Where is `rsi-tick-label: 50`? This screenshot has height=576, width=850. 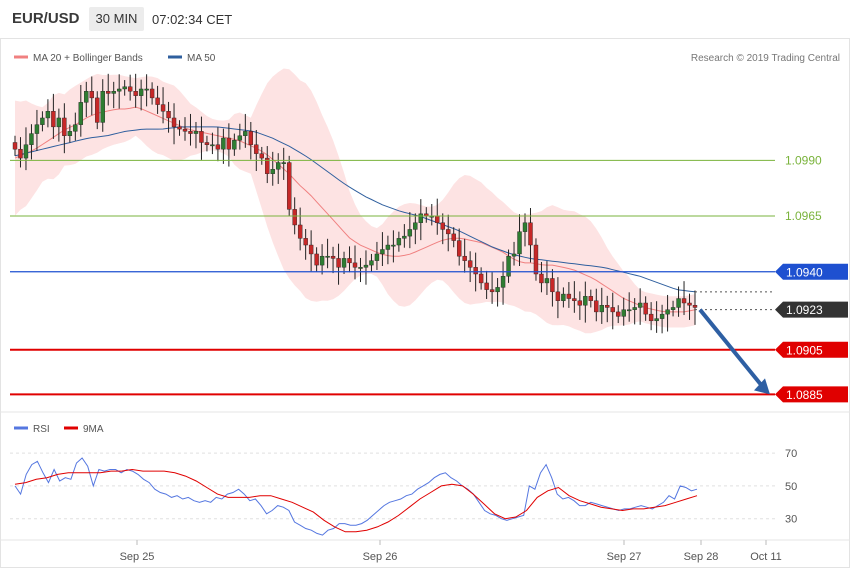
rsi-tick-label: 50 is located at coordinates (791, 487).